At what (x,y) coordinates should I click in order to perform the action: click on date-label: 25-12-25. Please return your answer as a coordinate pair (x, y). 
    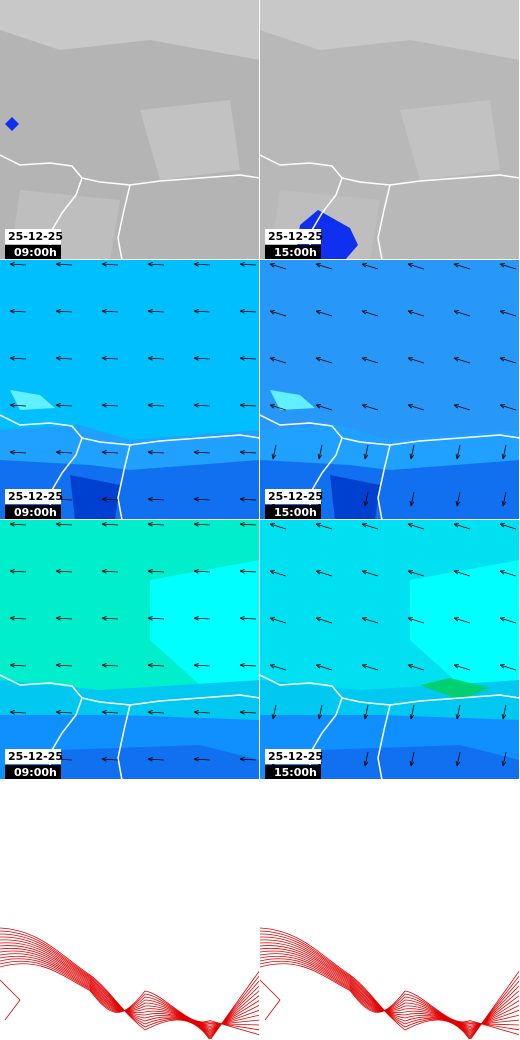
    Looking at the image, I should click on (295, 756).